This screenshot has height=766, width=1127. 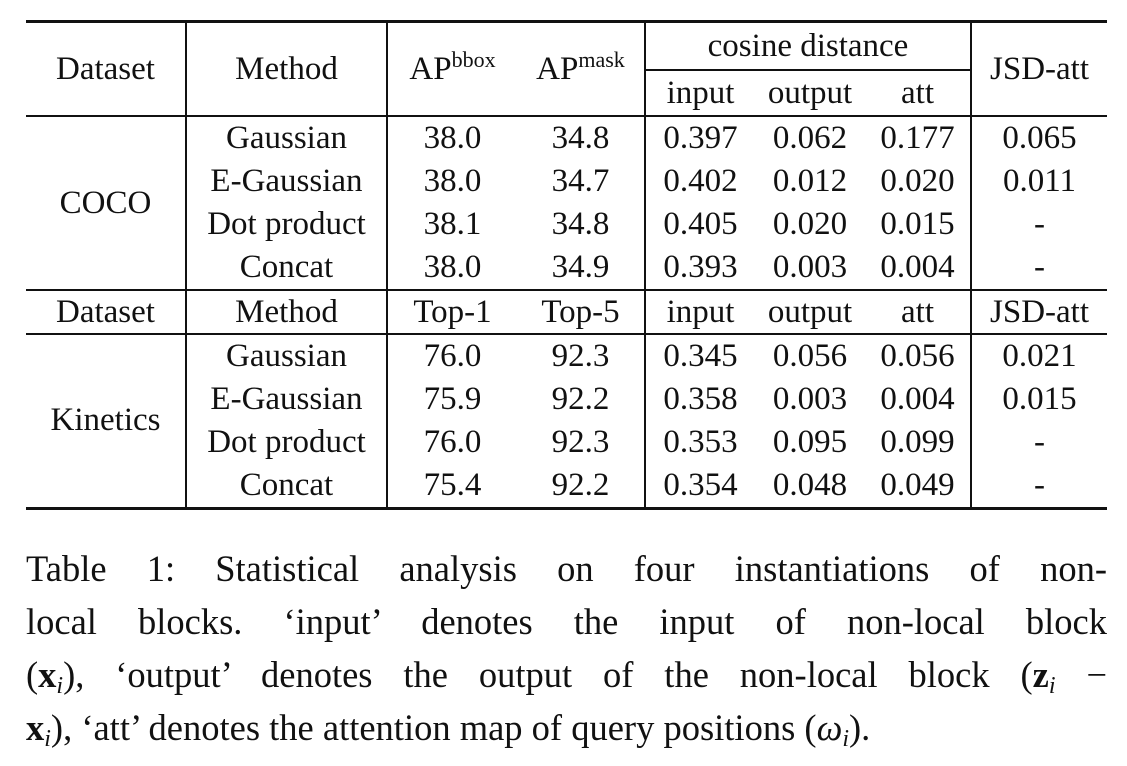 I want to click on header-jsd-att: JSD-att, so click(x=1038, y=68).